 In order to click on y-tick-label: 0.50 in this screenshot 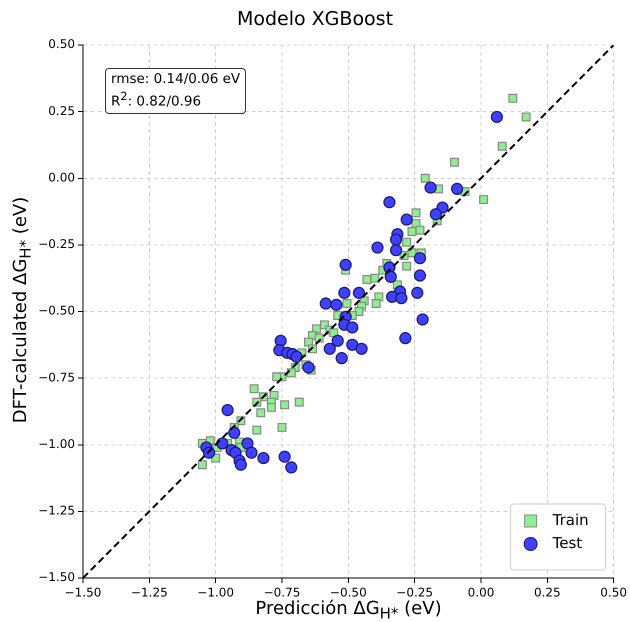, I will do `click(61, 44)`.